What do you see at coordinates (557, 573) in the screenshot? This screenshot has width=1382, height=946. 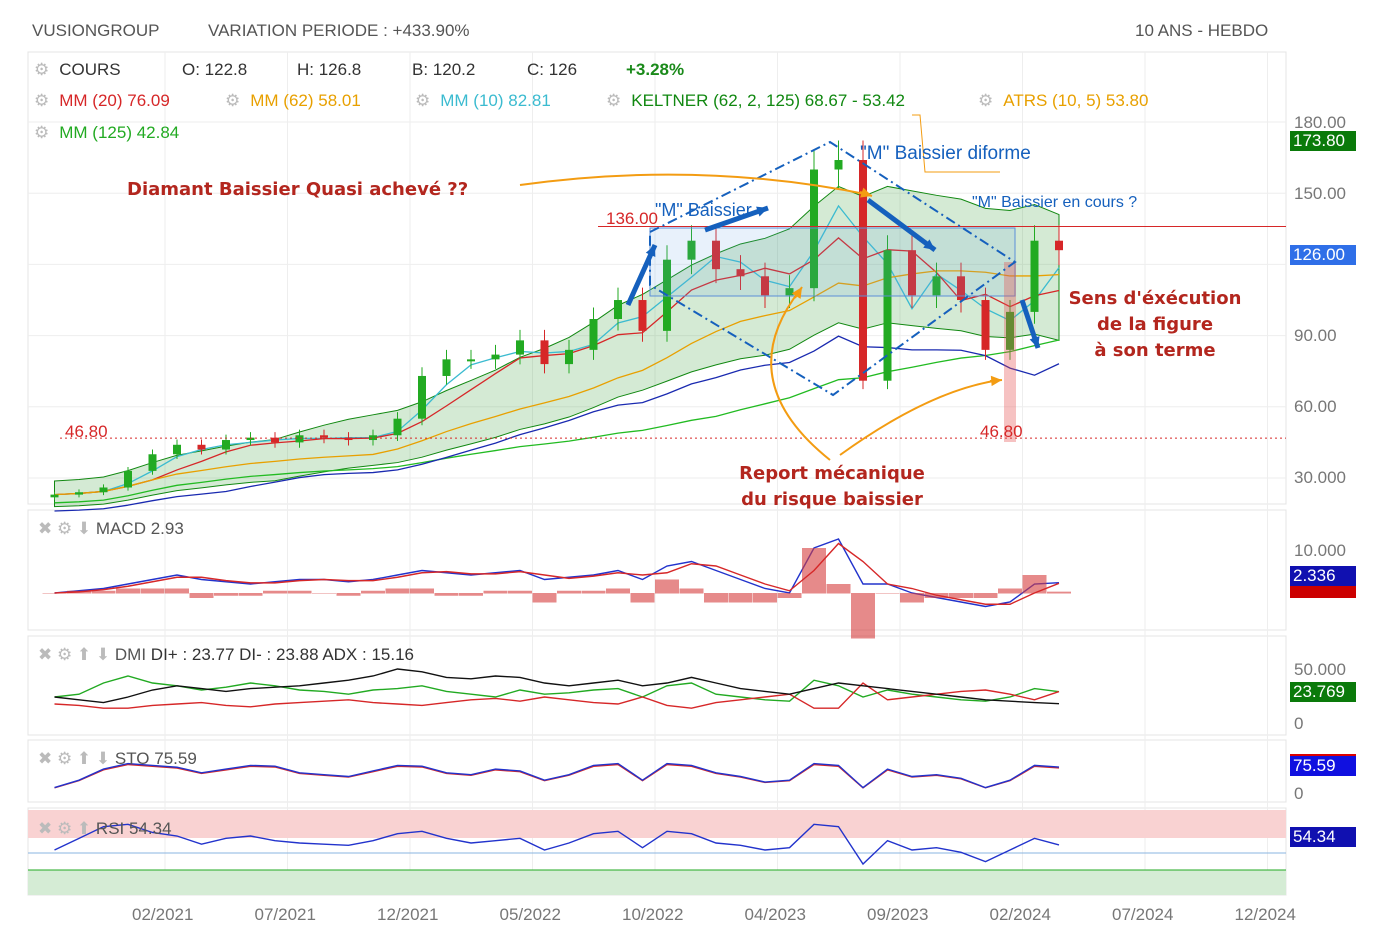 I see `macd-line` at bounding box center [557, 573].